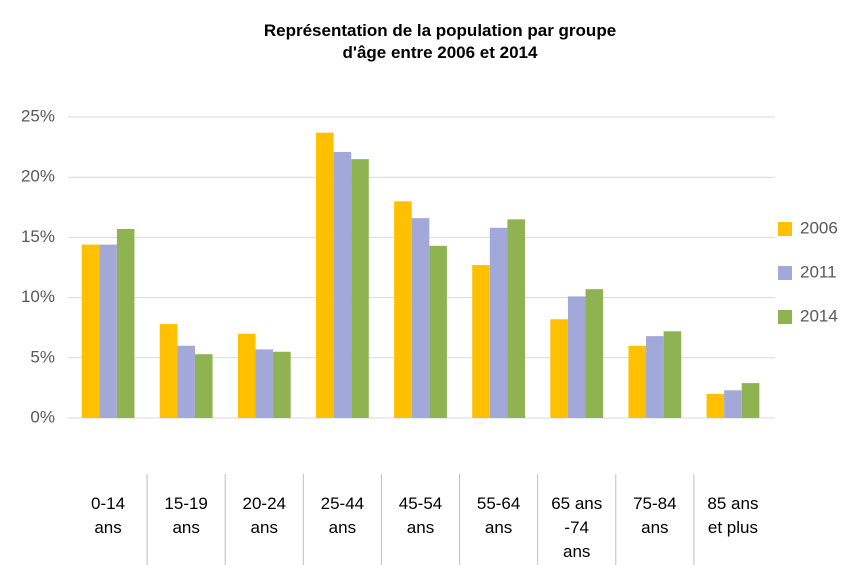  Describe the element at coordinates (819, 315) in the screenshot. I see `legend-label: 2014` at that location.